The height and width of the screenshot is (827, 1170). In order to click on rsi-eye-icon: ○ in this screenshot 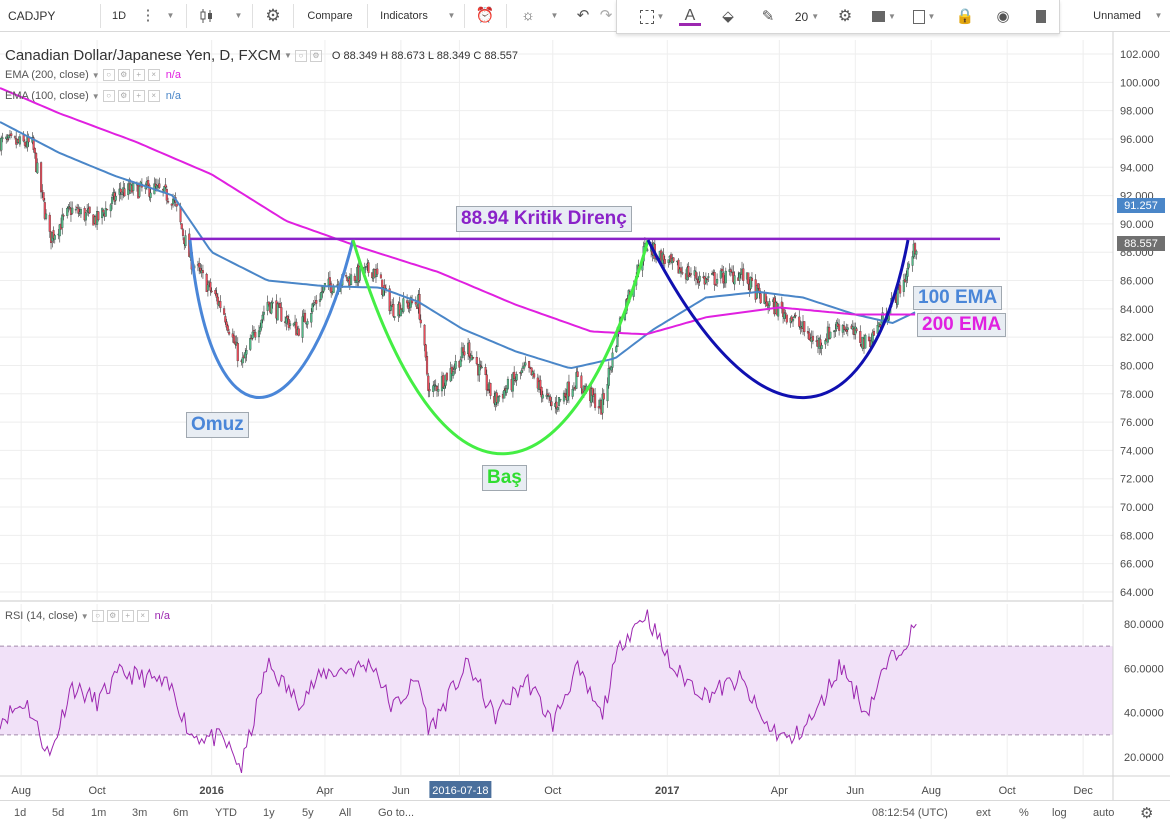, I will do `click(97, 616)`.